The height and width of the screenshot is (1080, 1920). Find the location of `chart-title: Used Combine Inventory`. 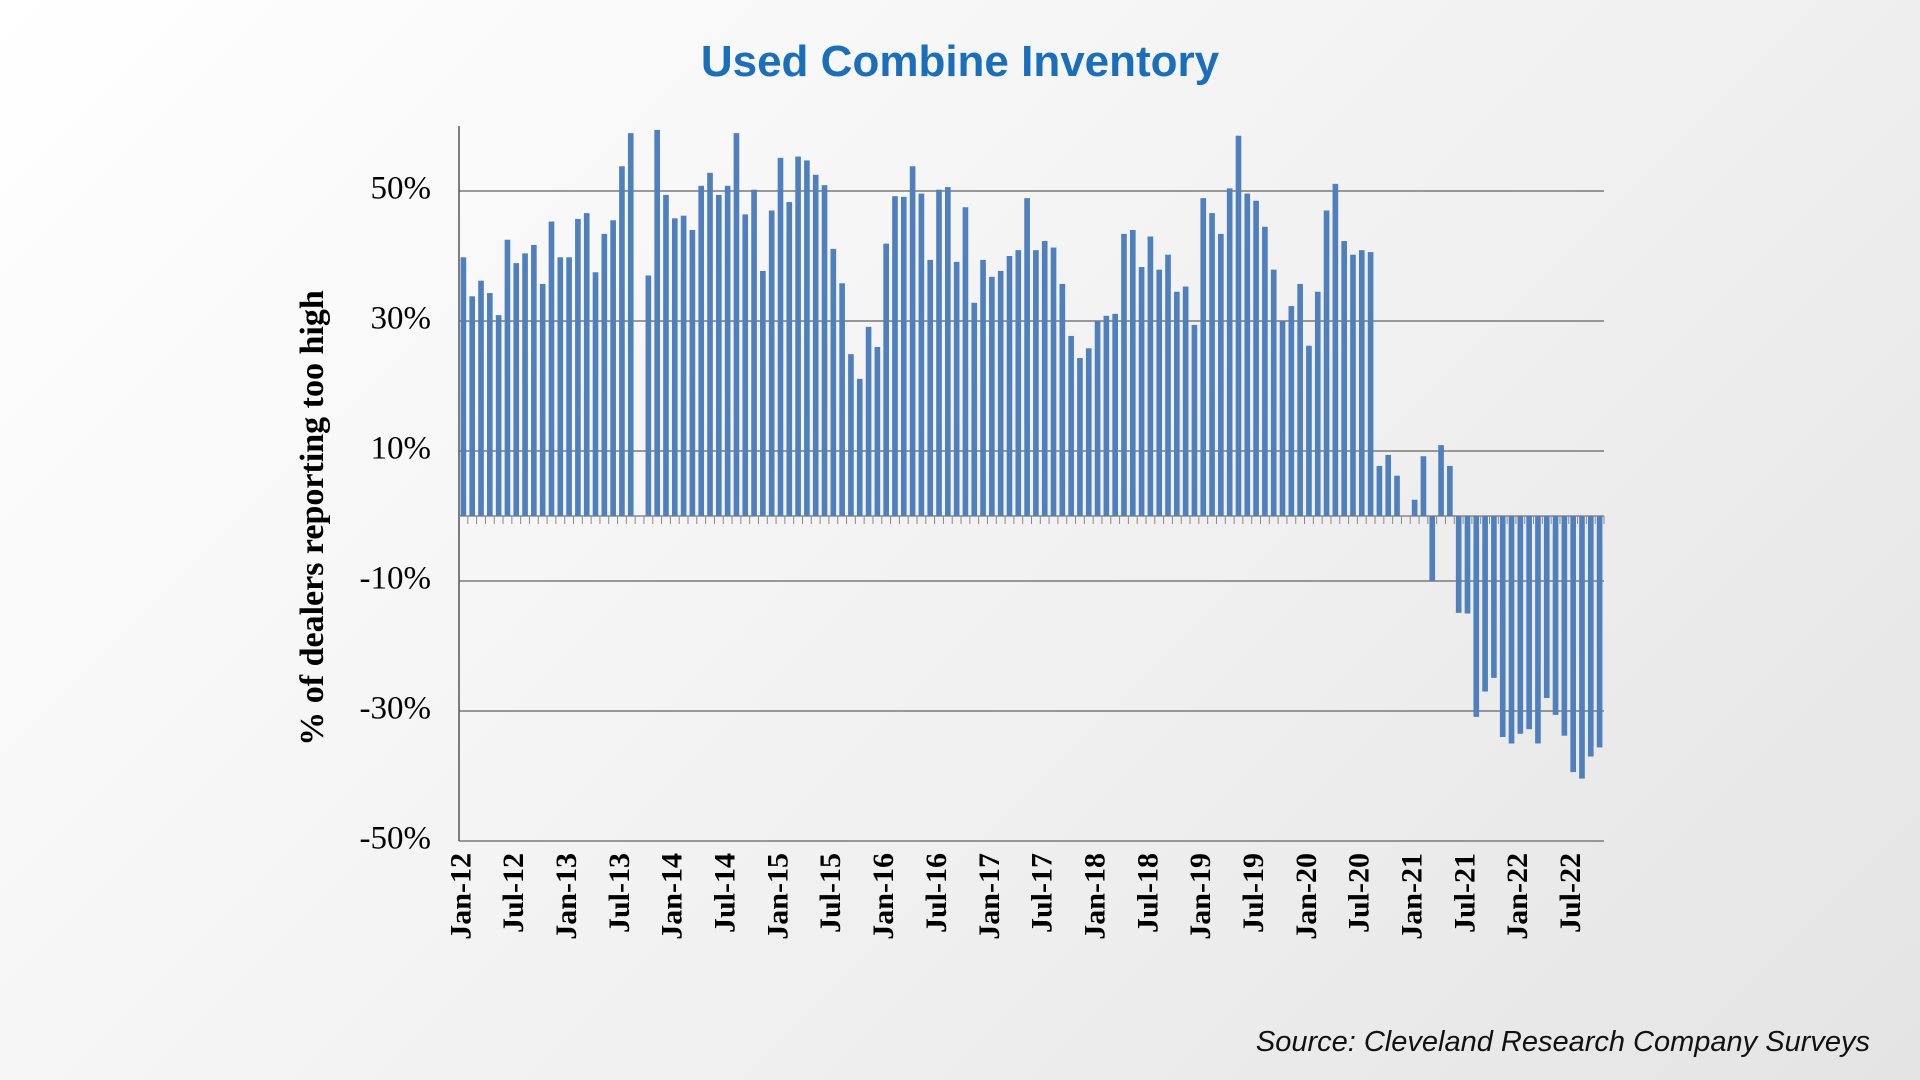

chart-title: Used Combine Inventory is located at coordinates (960, 61).